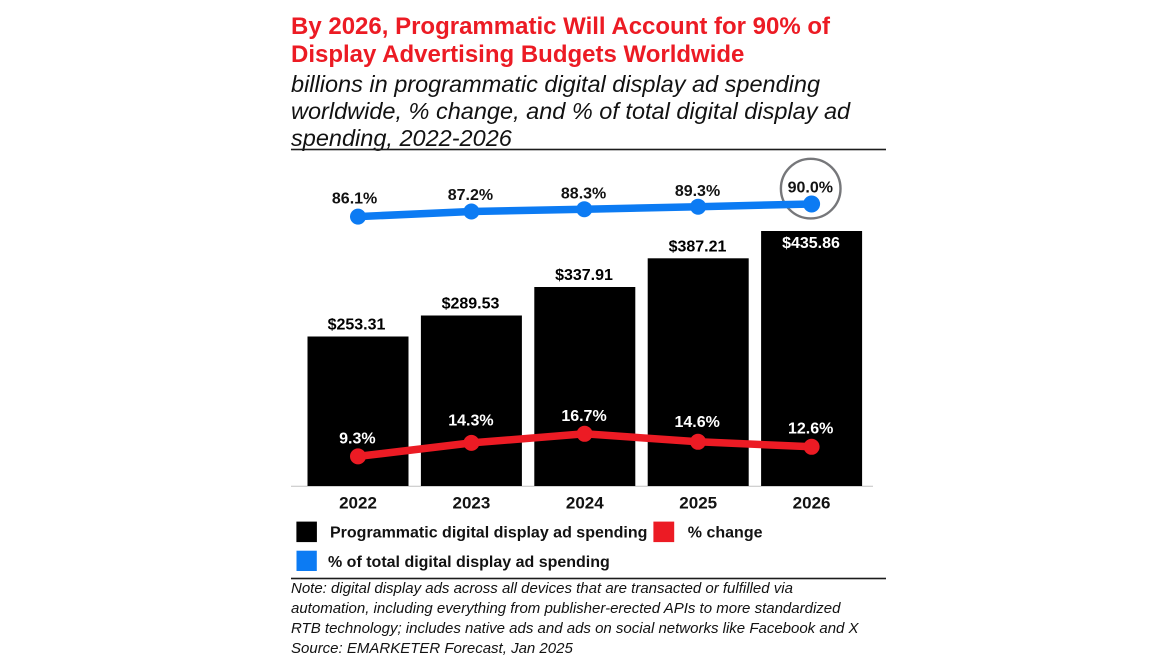 This screenshot has width=1176, height=662. Describe the element at coordinates (471, 502) in the screenshot. I see `svg-text: 2023` at that location.